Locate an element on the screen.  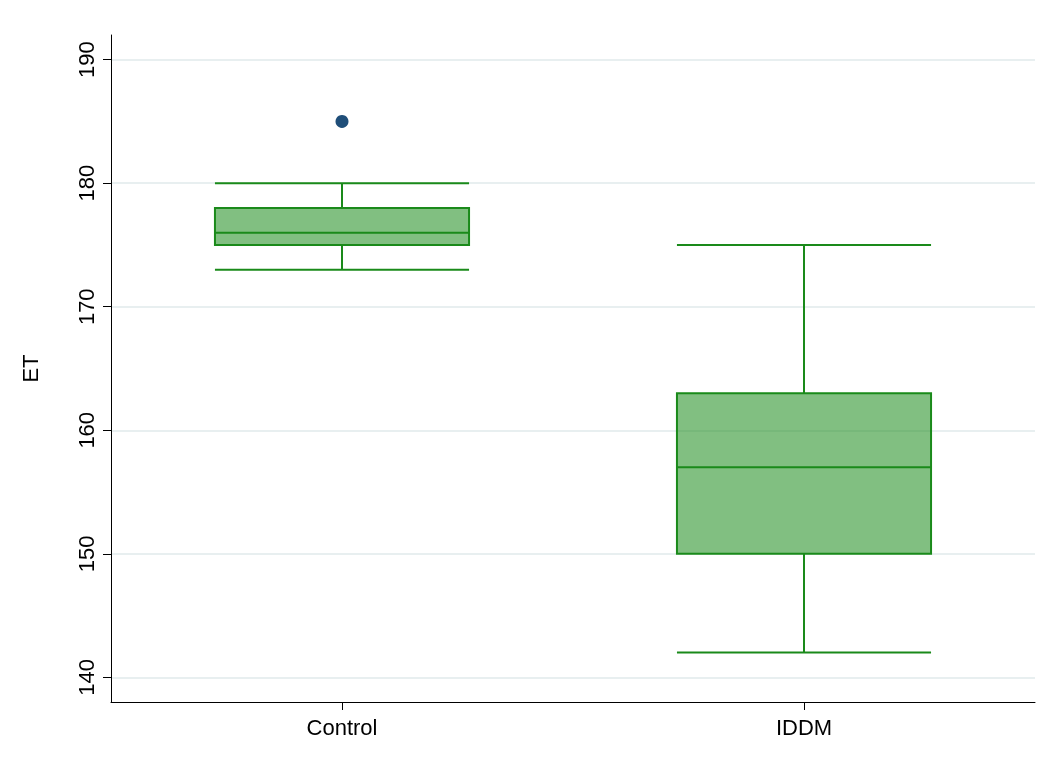
y-tick-label: 170 is located at coordinates (86, 307).